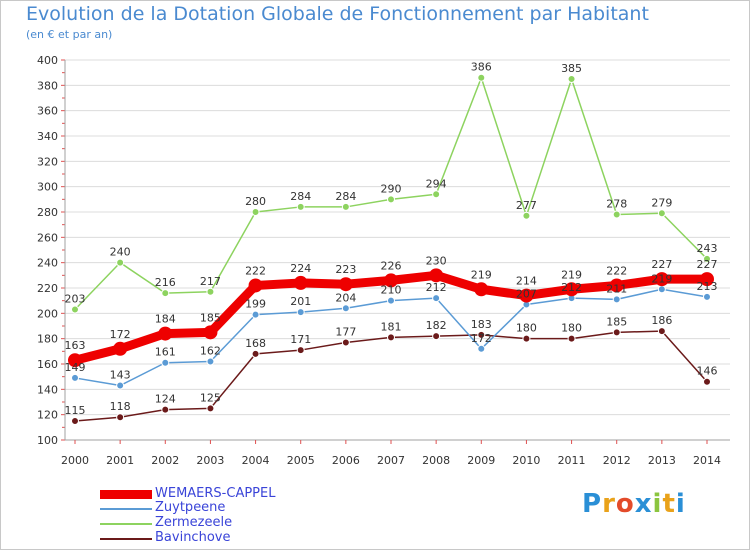 This screenshot has height=550, width=750. Describe the element at coordinates (190, 507) in the screenshot. I see `legend-label: Zuytpeene` at that location.